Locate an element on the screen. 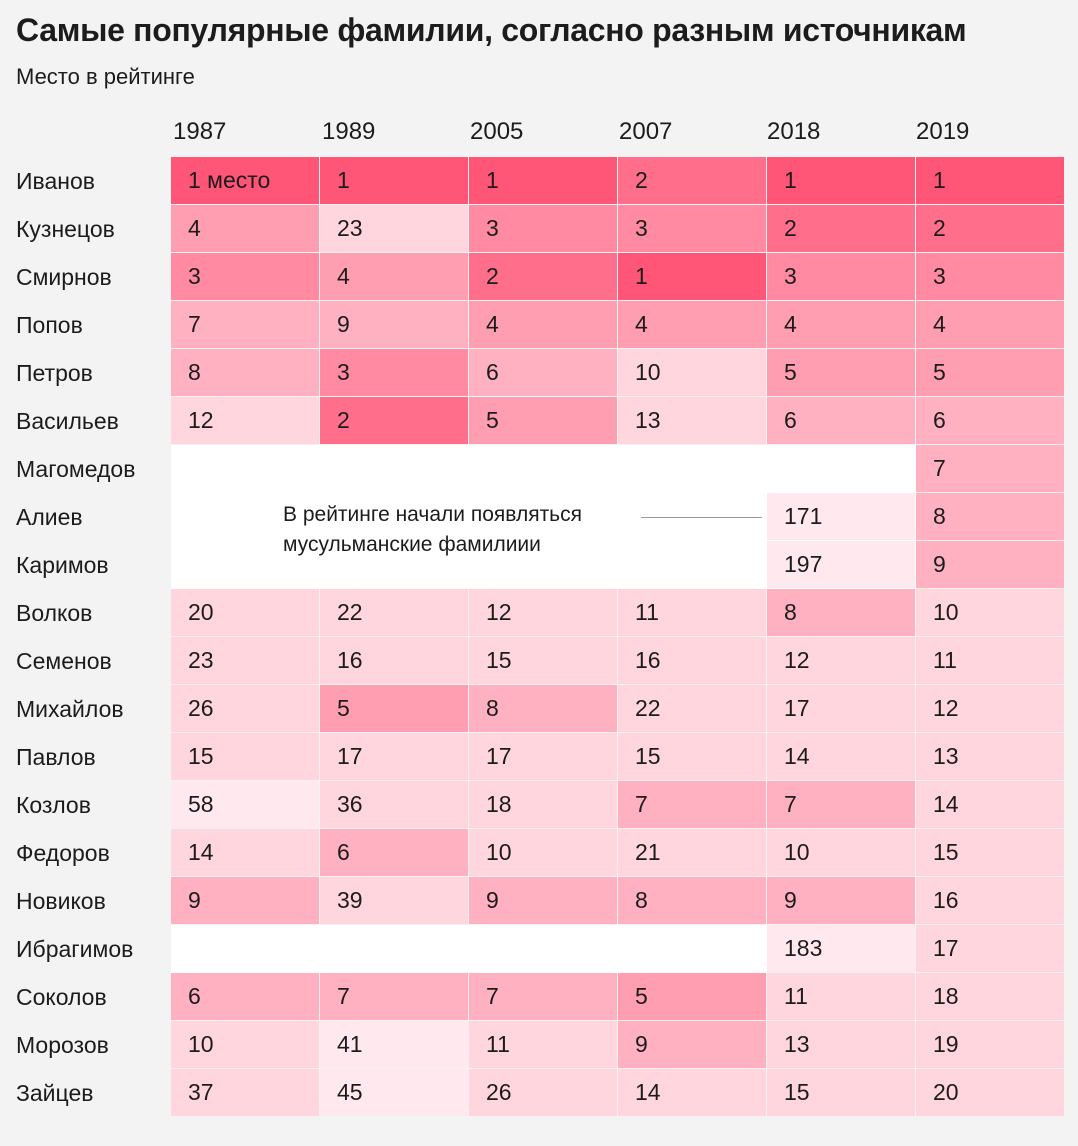  rank-cell: 22 is located at coordinates (692, 708).